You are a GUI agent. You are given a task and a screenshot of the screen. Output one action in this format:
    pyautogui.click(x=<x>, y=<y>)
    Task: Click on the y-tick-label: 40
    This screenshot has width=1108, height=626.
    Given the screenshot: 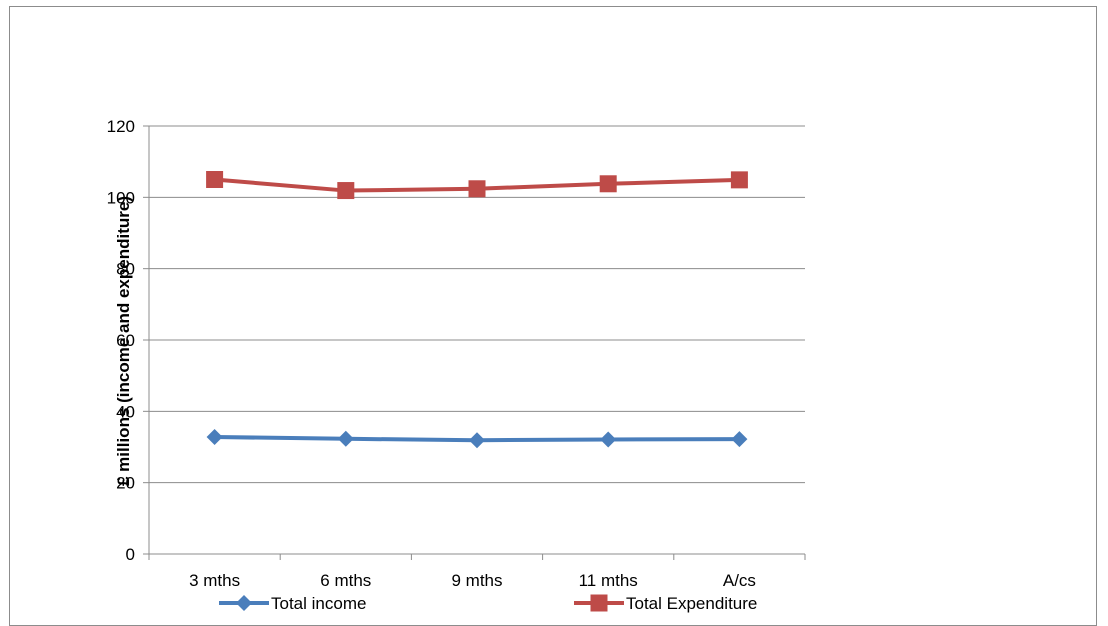 What is the action you would take?
    pyautogui.click(x=125, y=411)
    